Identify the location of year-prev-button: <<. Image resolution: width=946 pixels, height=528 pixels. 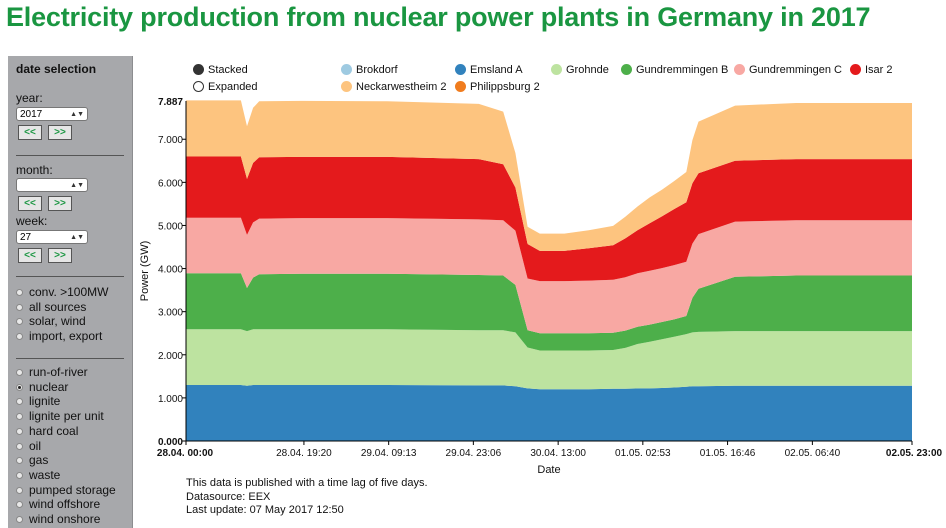
(30, 132).